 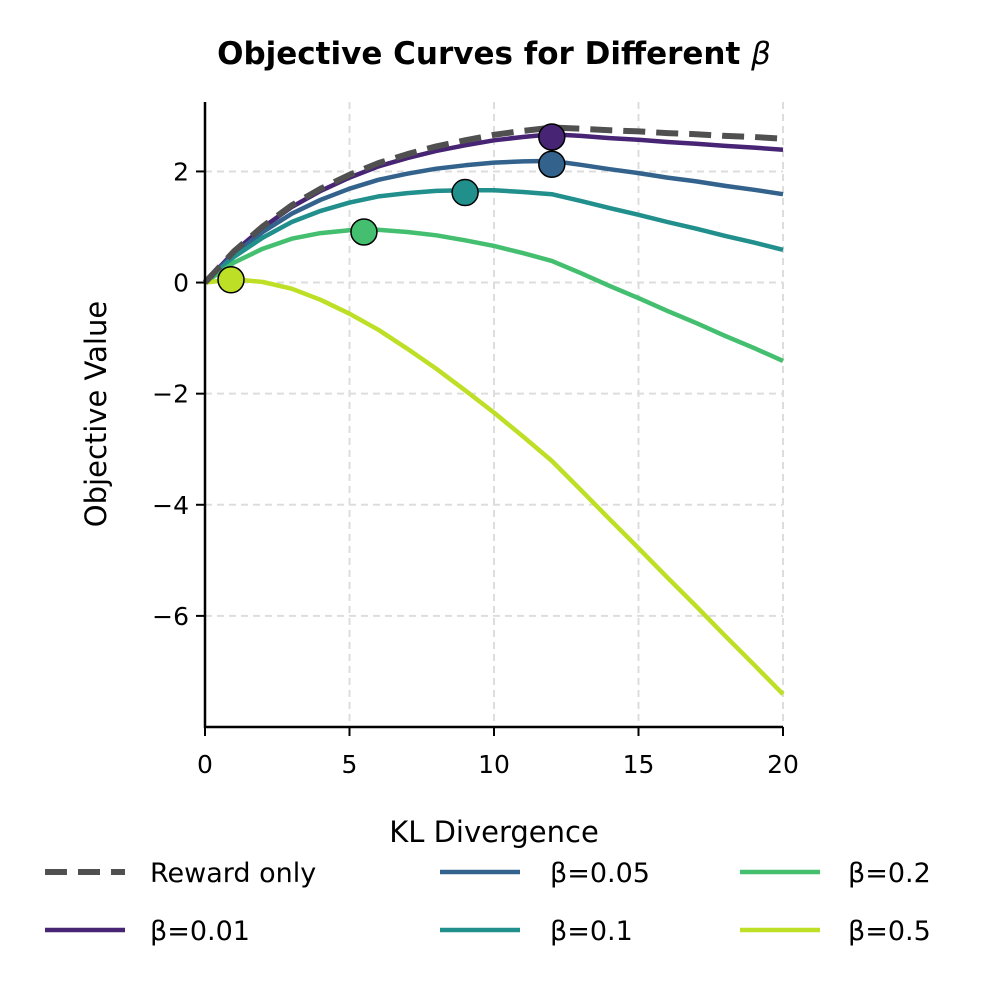 I want to click on legend: Reward only β=0.01 β=0.05 β=0.1 β=0.2 β=0.5, so click(x=488, y=902).